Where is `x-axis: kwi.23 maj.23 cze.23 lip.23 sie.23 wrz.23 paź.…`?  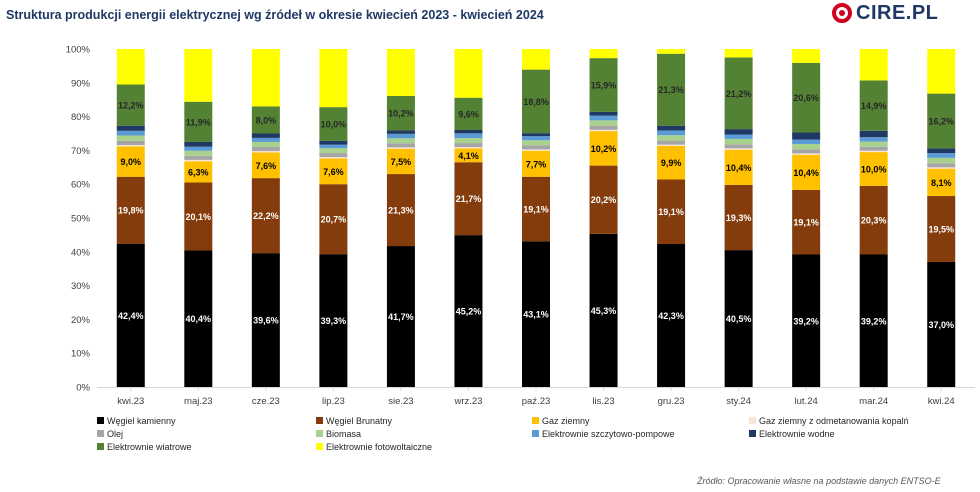
x-axis: kwi.23 maj.23 cze.23 lip.23 sie.23 wrz.23 paź.… is located at coordinates (536, 397).